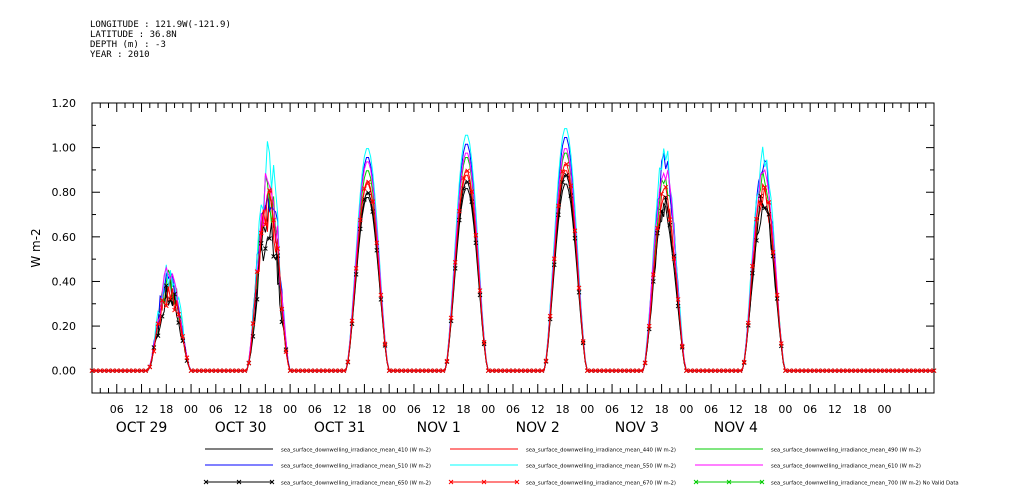 Image resolution: width=1009 pixels, height=504 pixels. I want to click on y-tick-label: 0.20, so click(64, 326).